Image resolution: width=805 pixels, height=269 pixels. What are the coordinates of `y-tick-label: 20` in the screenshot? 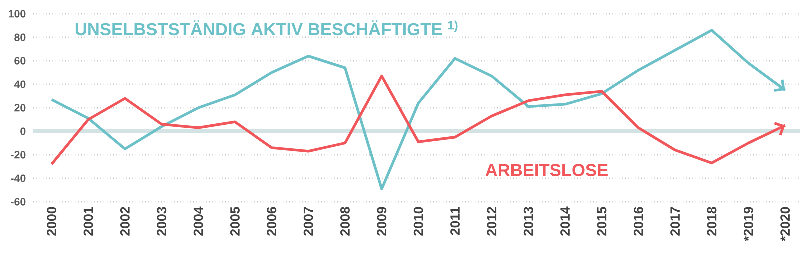 It's located at (20, 108).